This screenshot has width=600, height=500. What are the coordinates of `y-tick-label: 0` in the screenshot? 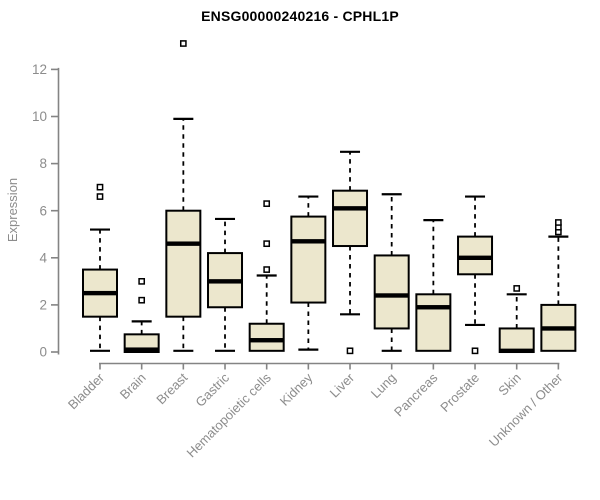 It's located at (43, 352).